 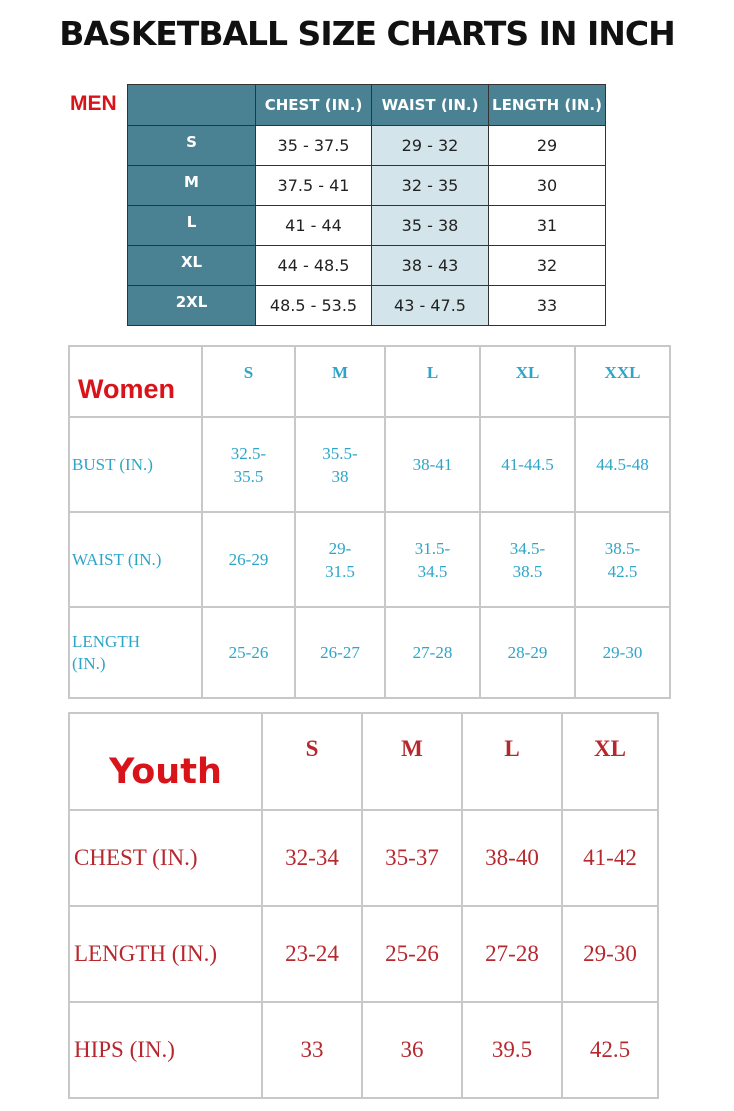 What do you see at coordinates (610, 1050) in the screenshot?
I see `youth-value-cell: 42.5` at bounding box center [610, 1050].